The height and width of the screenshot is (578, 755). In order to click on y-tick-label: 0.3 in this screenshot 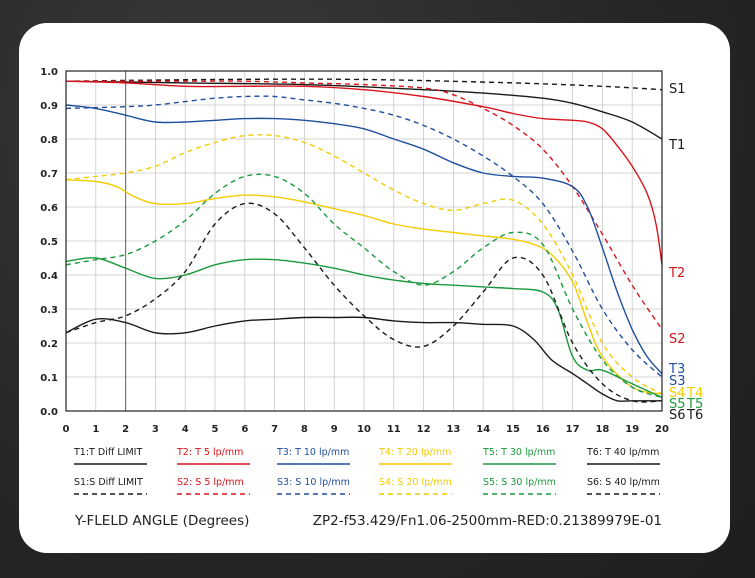, I will do `click(49, 310)`.